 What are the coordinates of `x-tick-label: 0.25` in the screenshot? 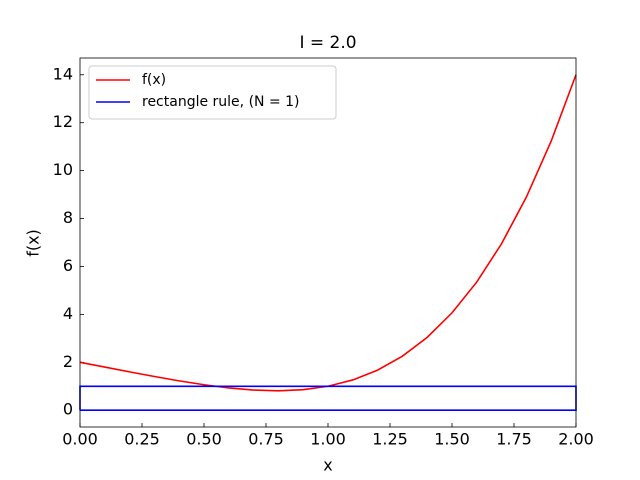 It's located at (142, 439).